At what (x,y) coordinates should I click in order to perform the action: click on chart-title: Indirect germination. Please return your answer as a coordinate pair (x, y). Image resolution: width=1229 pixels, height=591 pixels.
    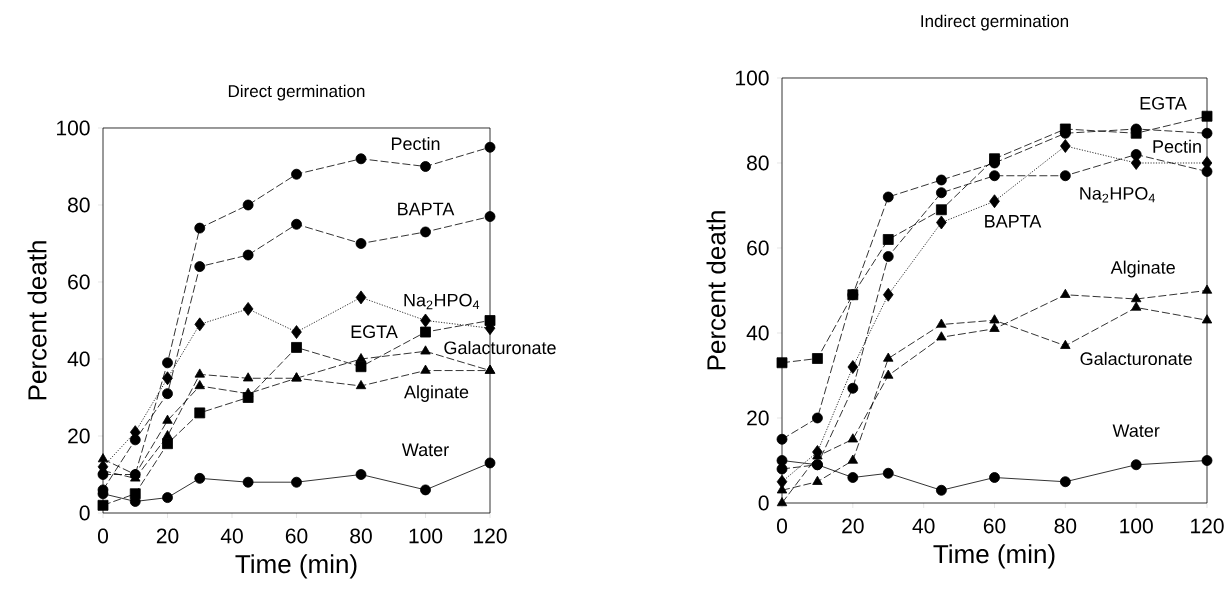
    Looking at the image, I should click on (995, 22).